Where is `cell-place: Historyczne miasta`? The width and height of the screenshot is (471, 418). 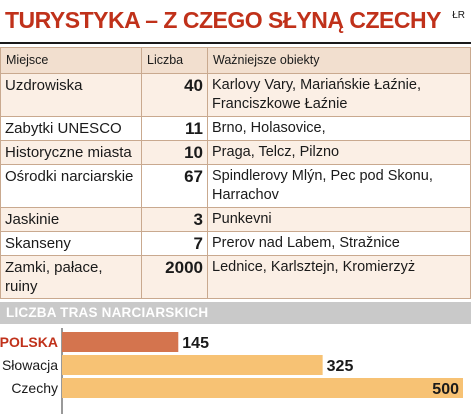
cell-place: Historyczne miasta is located at coordinates (71, 152).